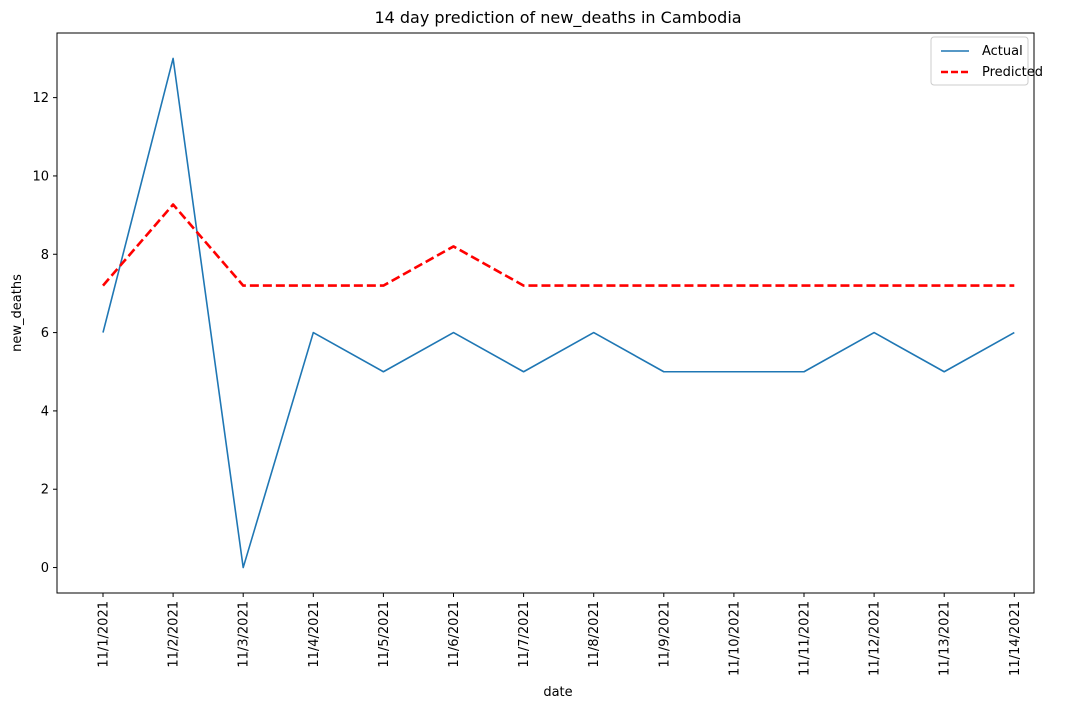 The width and height of the screenshot is (1070, 709). Describe the element at coordinates (664, 634) in the screenshot. I see `x-tick-label: 11/9/2021` at that location.